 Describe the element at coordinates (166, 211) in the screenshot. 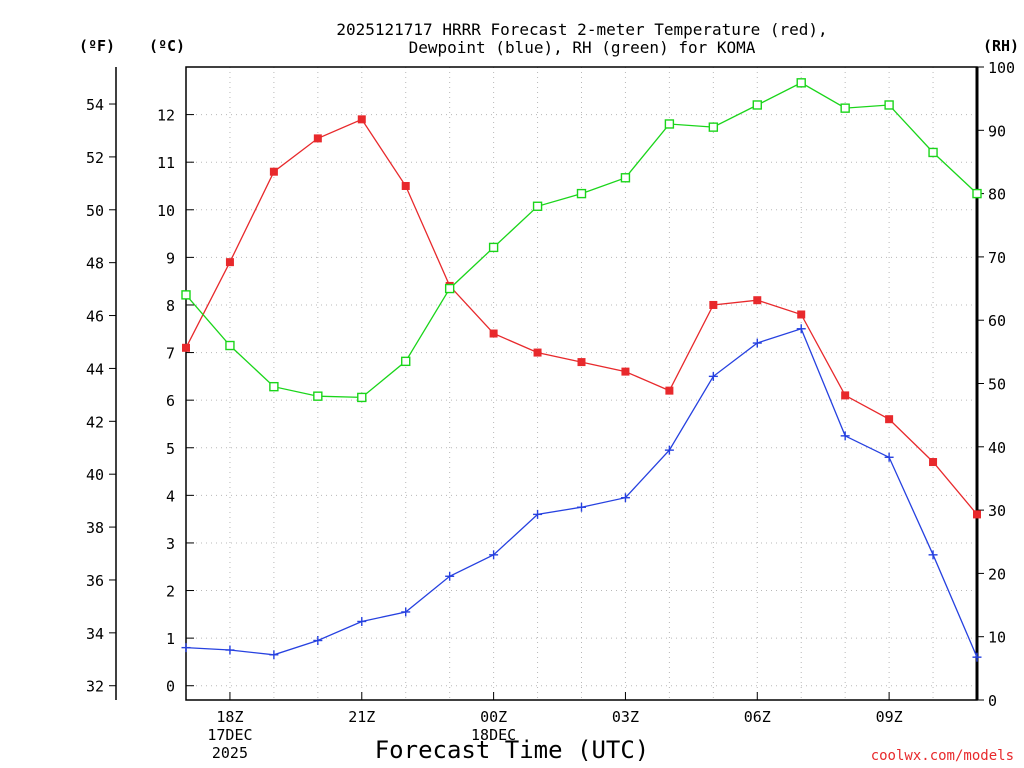

I see `celsius-tick-label: 10` at that location.